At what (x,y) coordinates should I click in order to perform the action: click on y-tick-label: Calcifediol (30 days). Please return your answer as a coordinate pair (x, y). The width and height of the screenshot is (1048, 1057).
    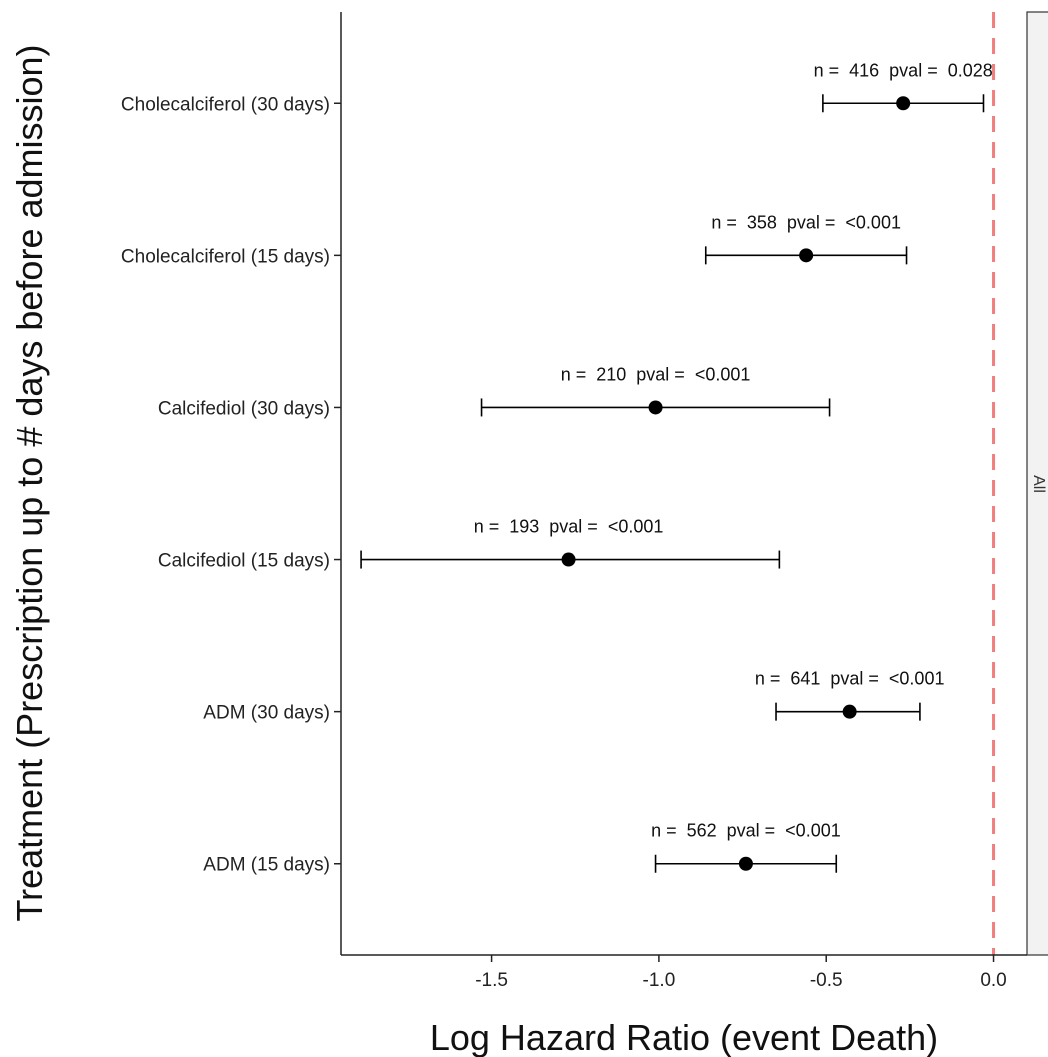
    Looking at the image, I should click on (244, 408).